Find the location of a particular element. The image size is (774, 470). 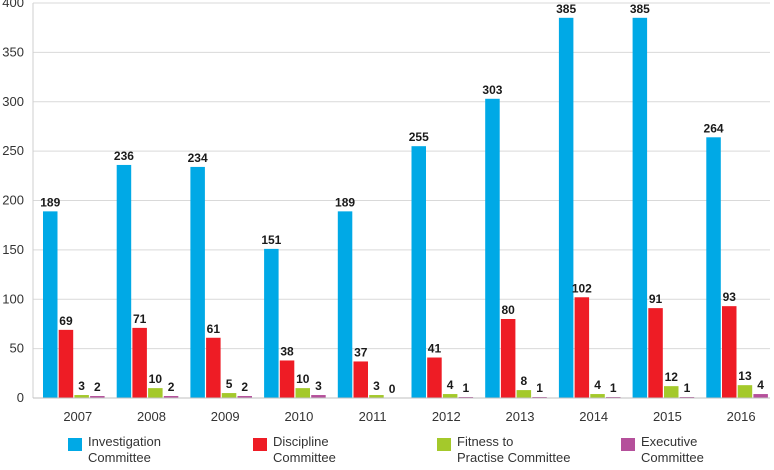

x-tick-label: 2010 is located at coordinates (298, 416).